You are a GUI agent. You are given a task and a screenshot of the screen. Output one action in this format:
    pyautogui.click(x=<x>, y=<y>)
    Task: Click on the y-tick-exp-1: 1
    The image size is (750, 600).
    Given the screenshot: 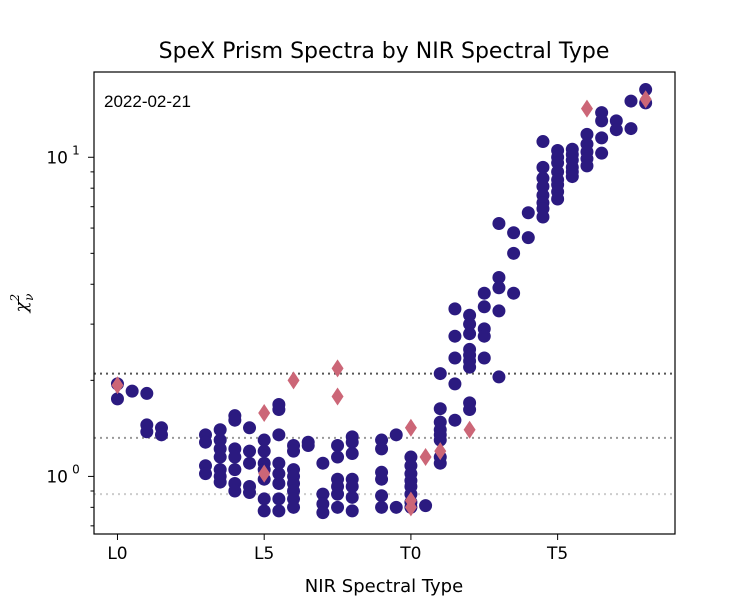 What is the action you would take?
    pyautogui.click(x=76, y=150)
    